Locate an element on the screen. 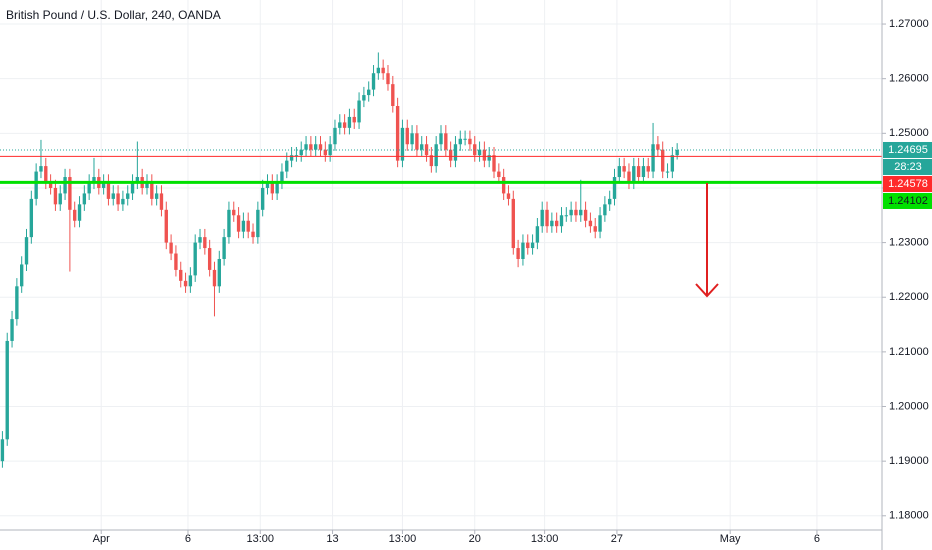 The width and height of the screenshot is (932, 550). countdown-label-box is located at coordinates (907, 166).